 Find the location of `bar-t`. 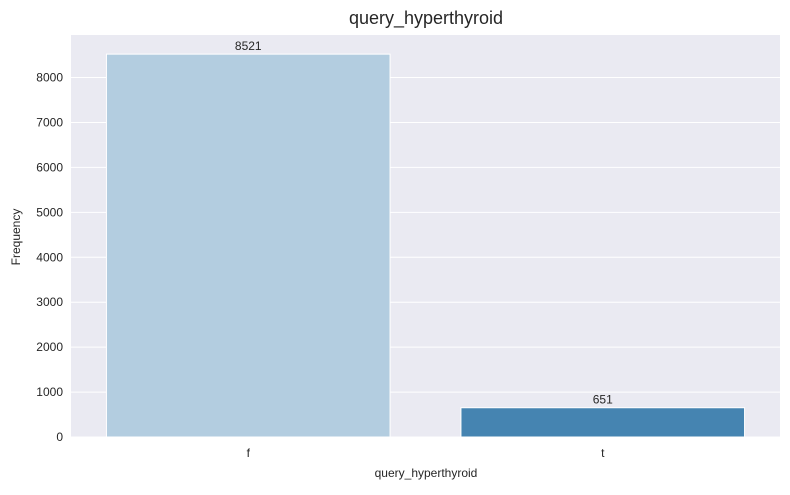

bar-t is located at coordinates (603, 422).